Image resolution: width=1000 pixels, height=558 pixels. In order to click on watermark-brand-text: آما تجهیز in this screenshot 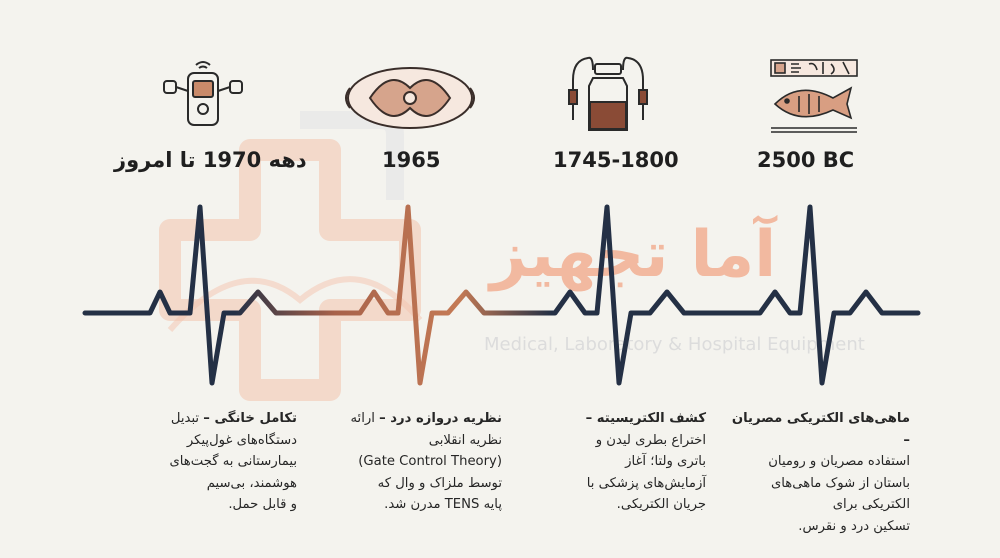, I will do `click(633, 255)`.